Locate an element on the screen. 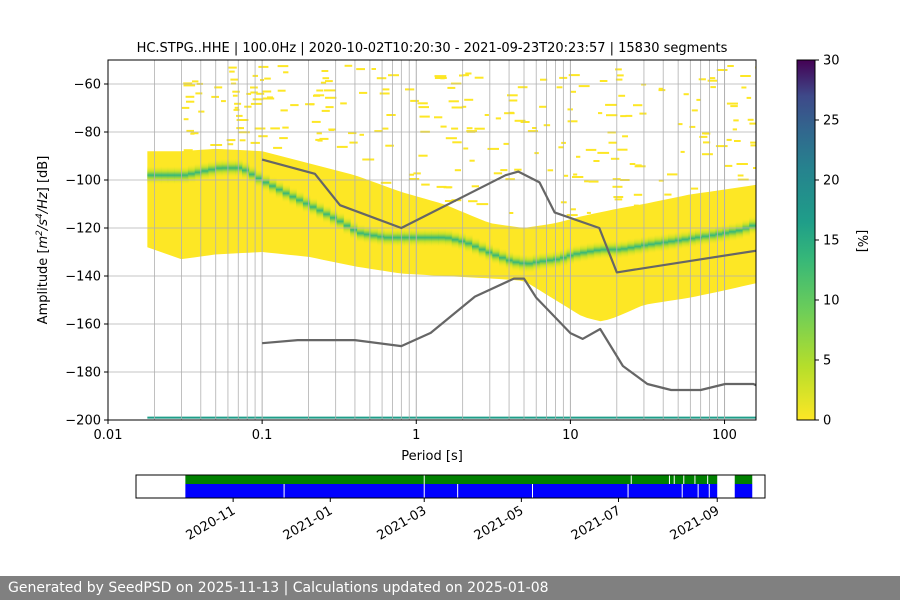  colorbar-tick-label: 10 is located at coordinates (831, 301).